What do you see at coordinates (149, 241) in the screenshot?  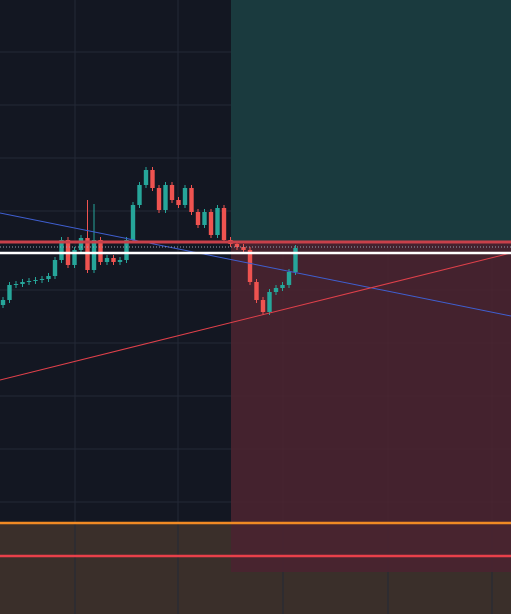 I see `candles` at bounding box center [149, 241].